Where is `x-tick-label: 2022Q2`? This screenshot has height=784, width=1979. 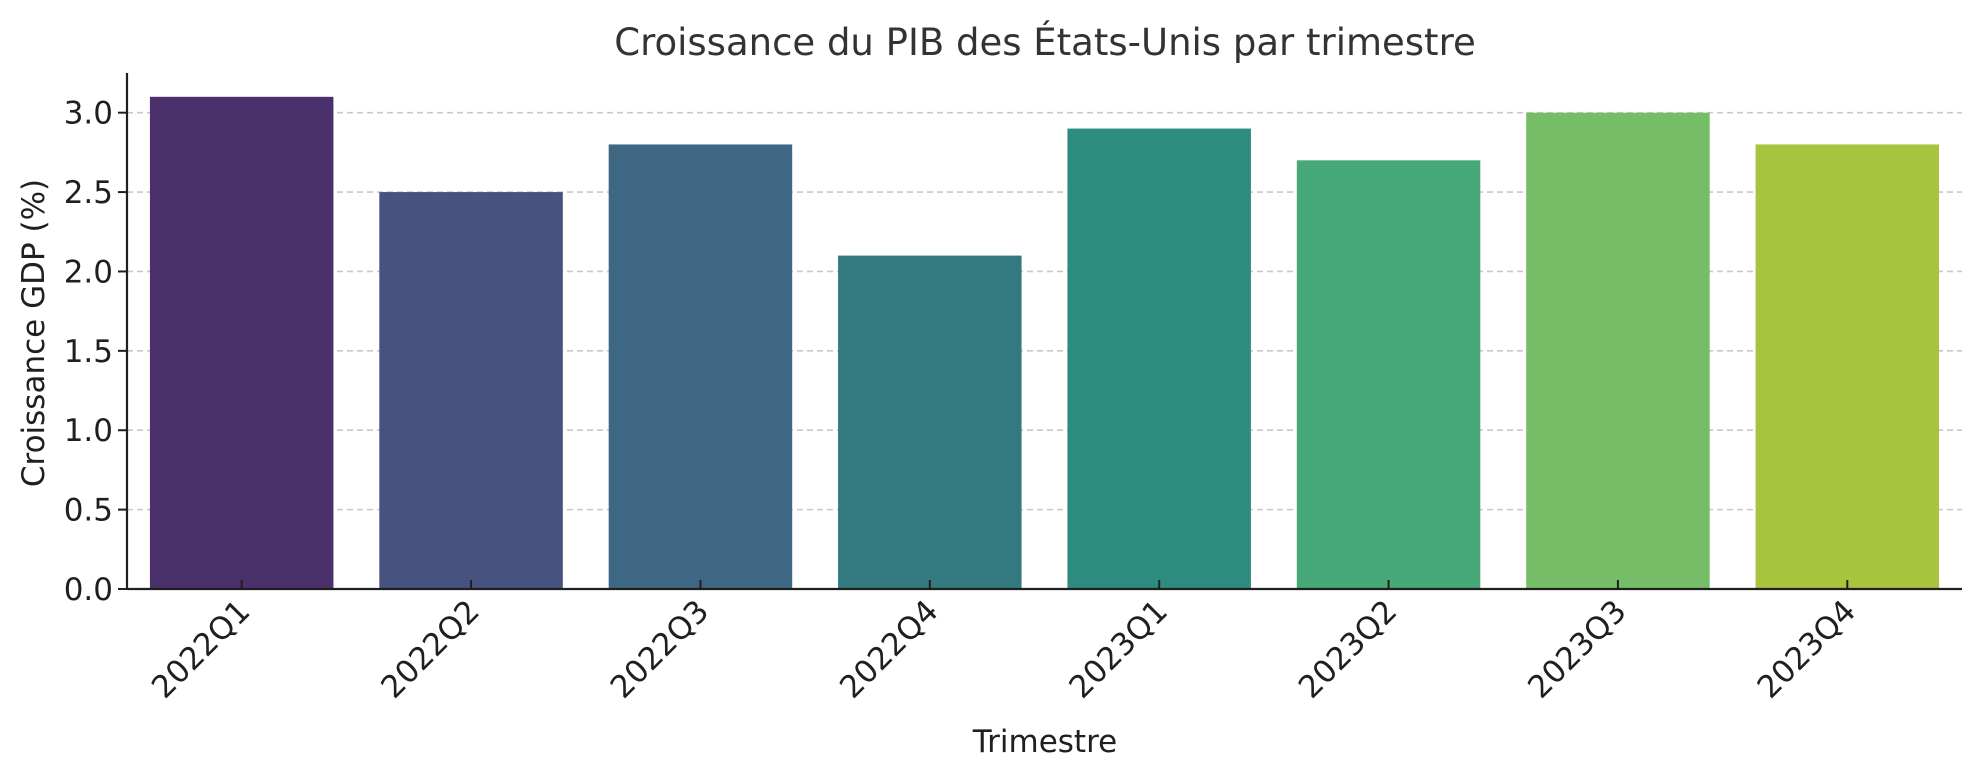
x-tick-label: 2022Q2 is located at coordinates (430, 649).